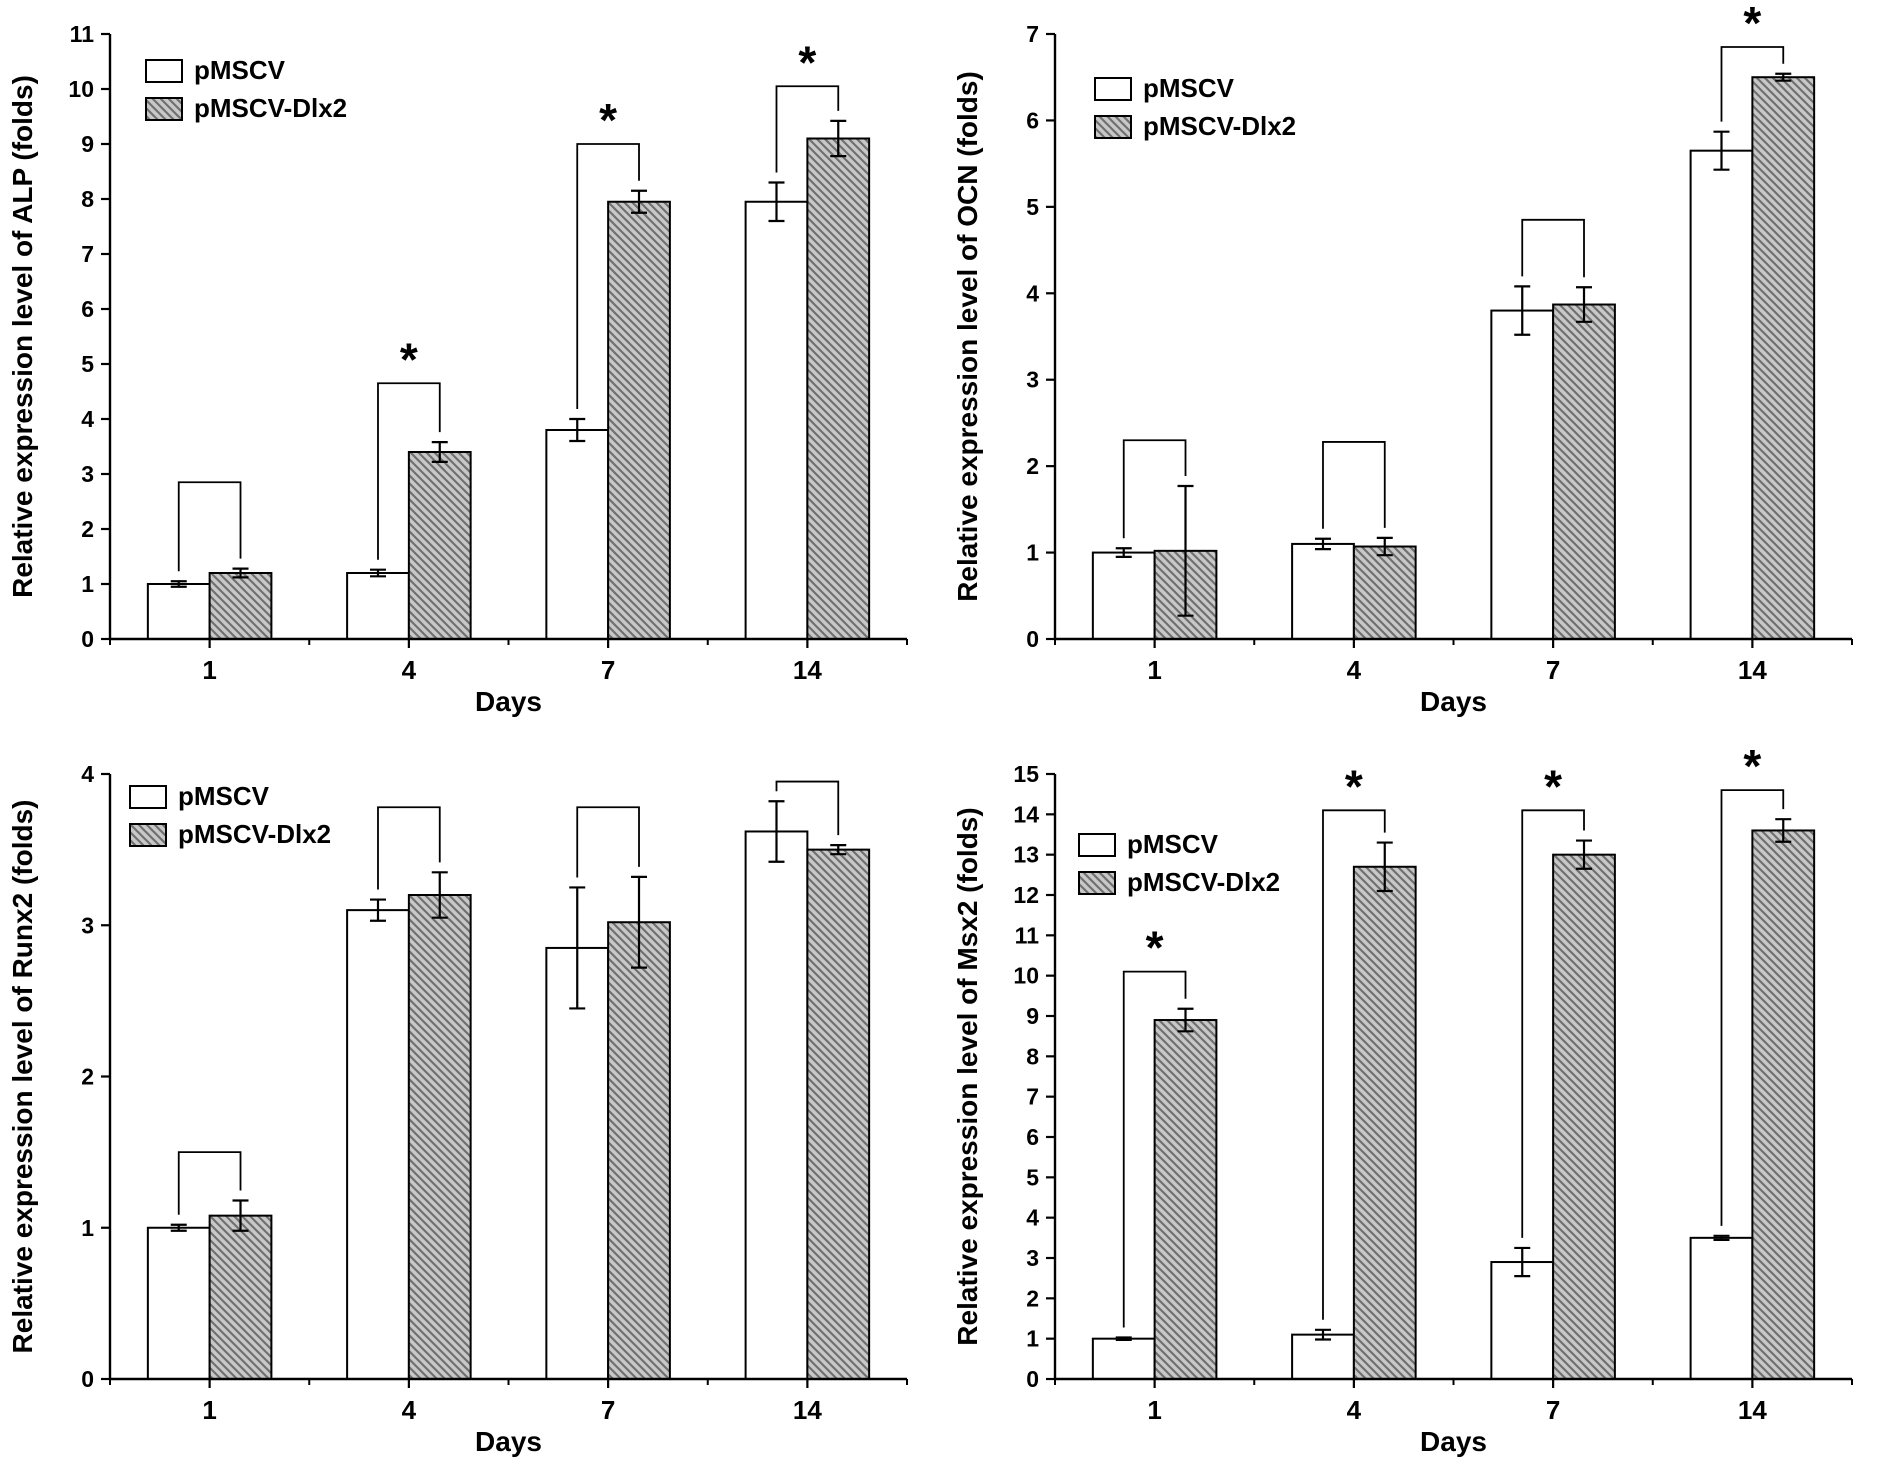 The image size is (1890, 1479). Describe the element at coordinates (1553, 1023) in the screenshot. I see `sig-bracket-day7` at that location.